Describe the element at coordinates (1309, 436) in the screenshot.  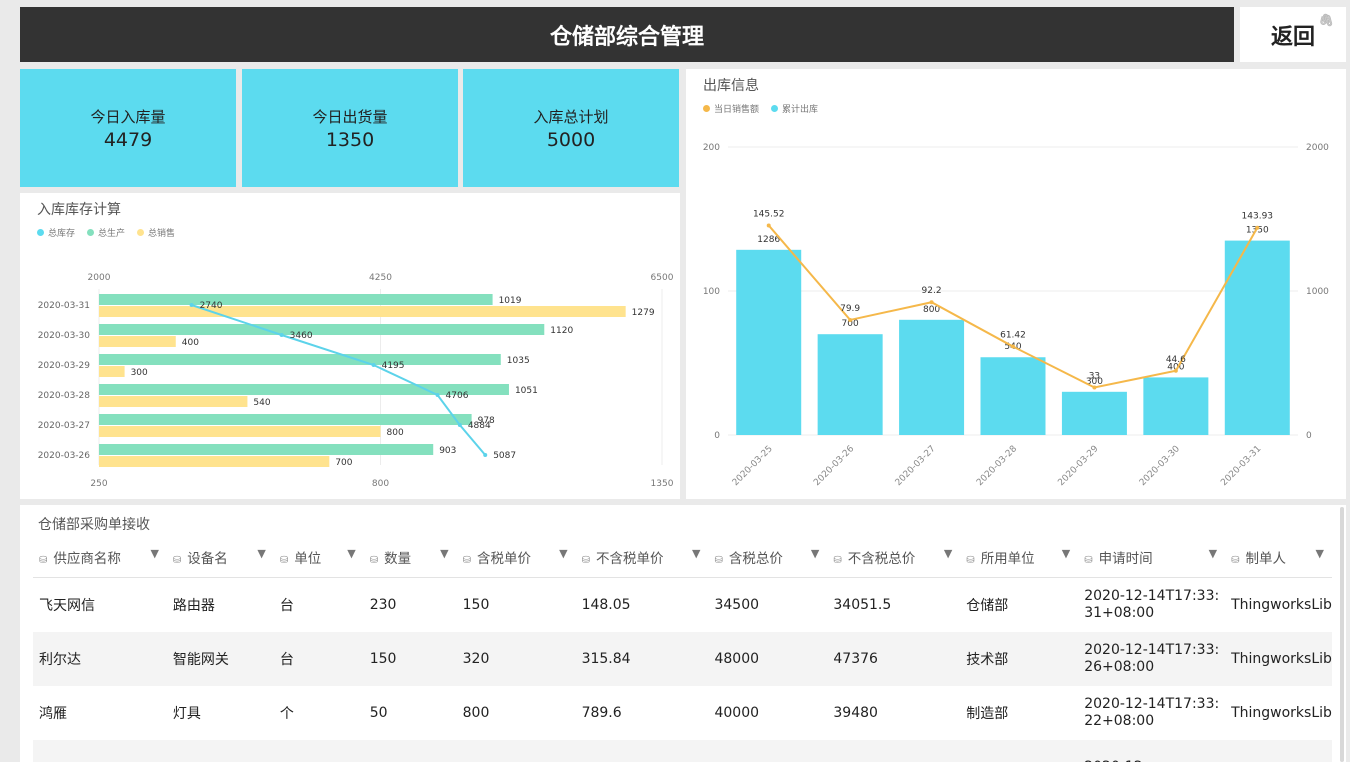
I see `right-axis-tick: 0` at that location.